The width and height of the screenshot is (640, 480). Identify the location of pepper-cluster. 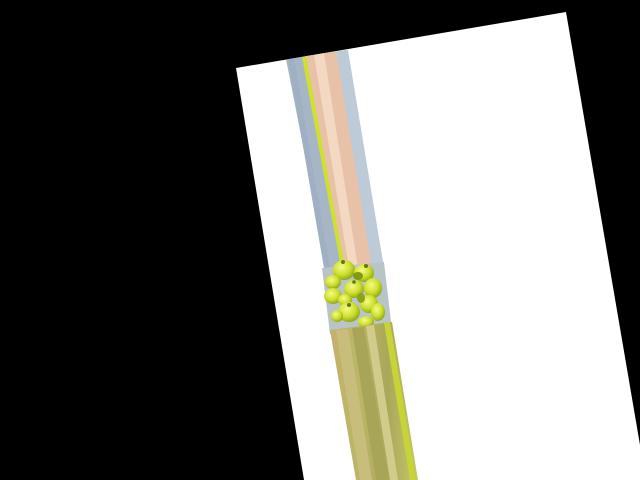
(354, 294).